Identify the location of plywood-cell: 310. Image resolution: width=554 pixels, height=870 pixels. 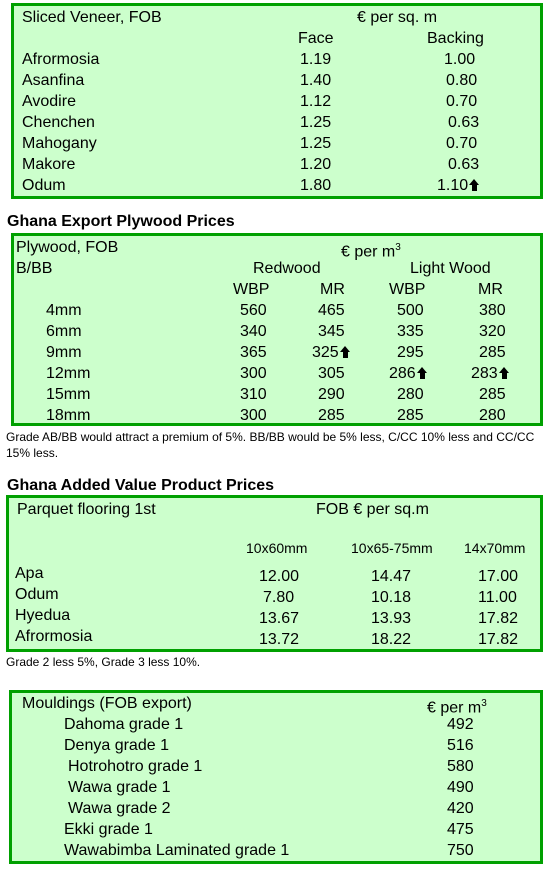
(253, 394).